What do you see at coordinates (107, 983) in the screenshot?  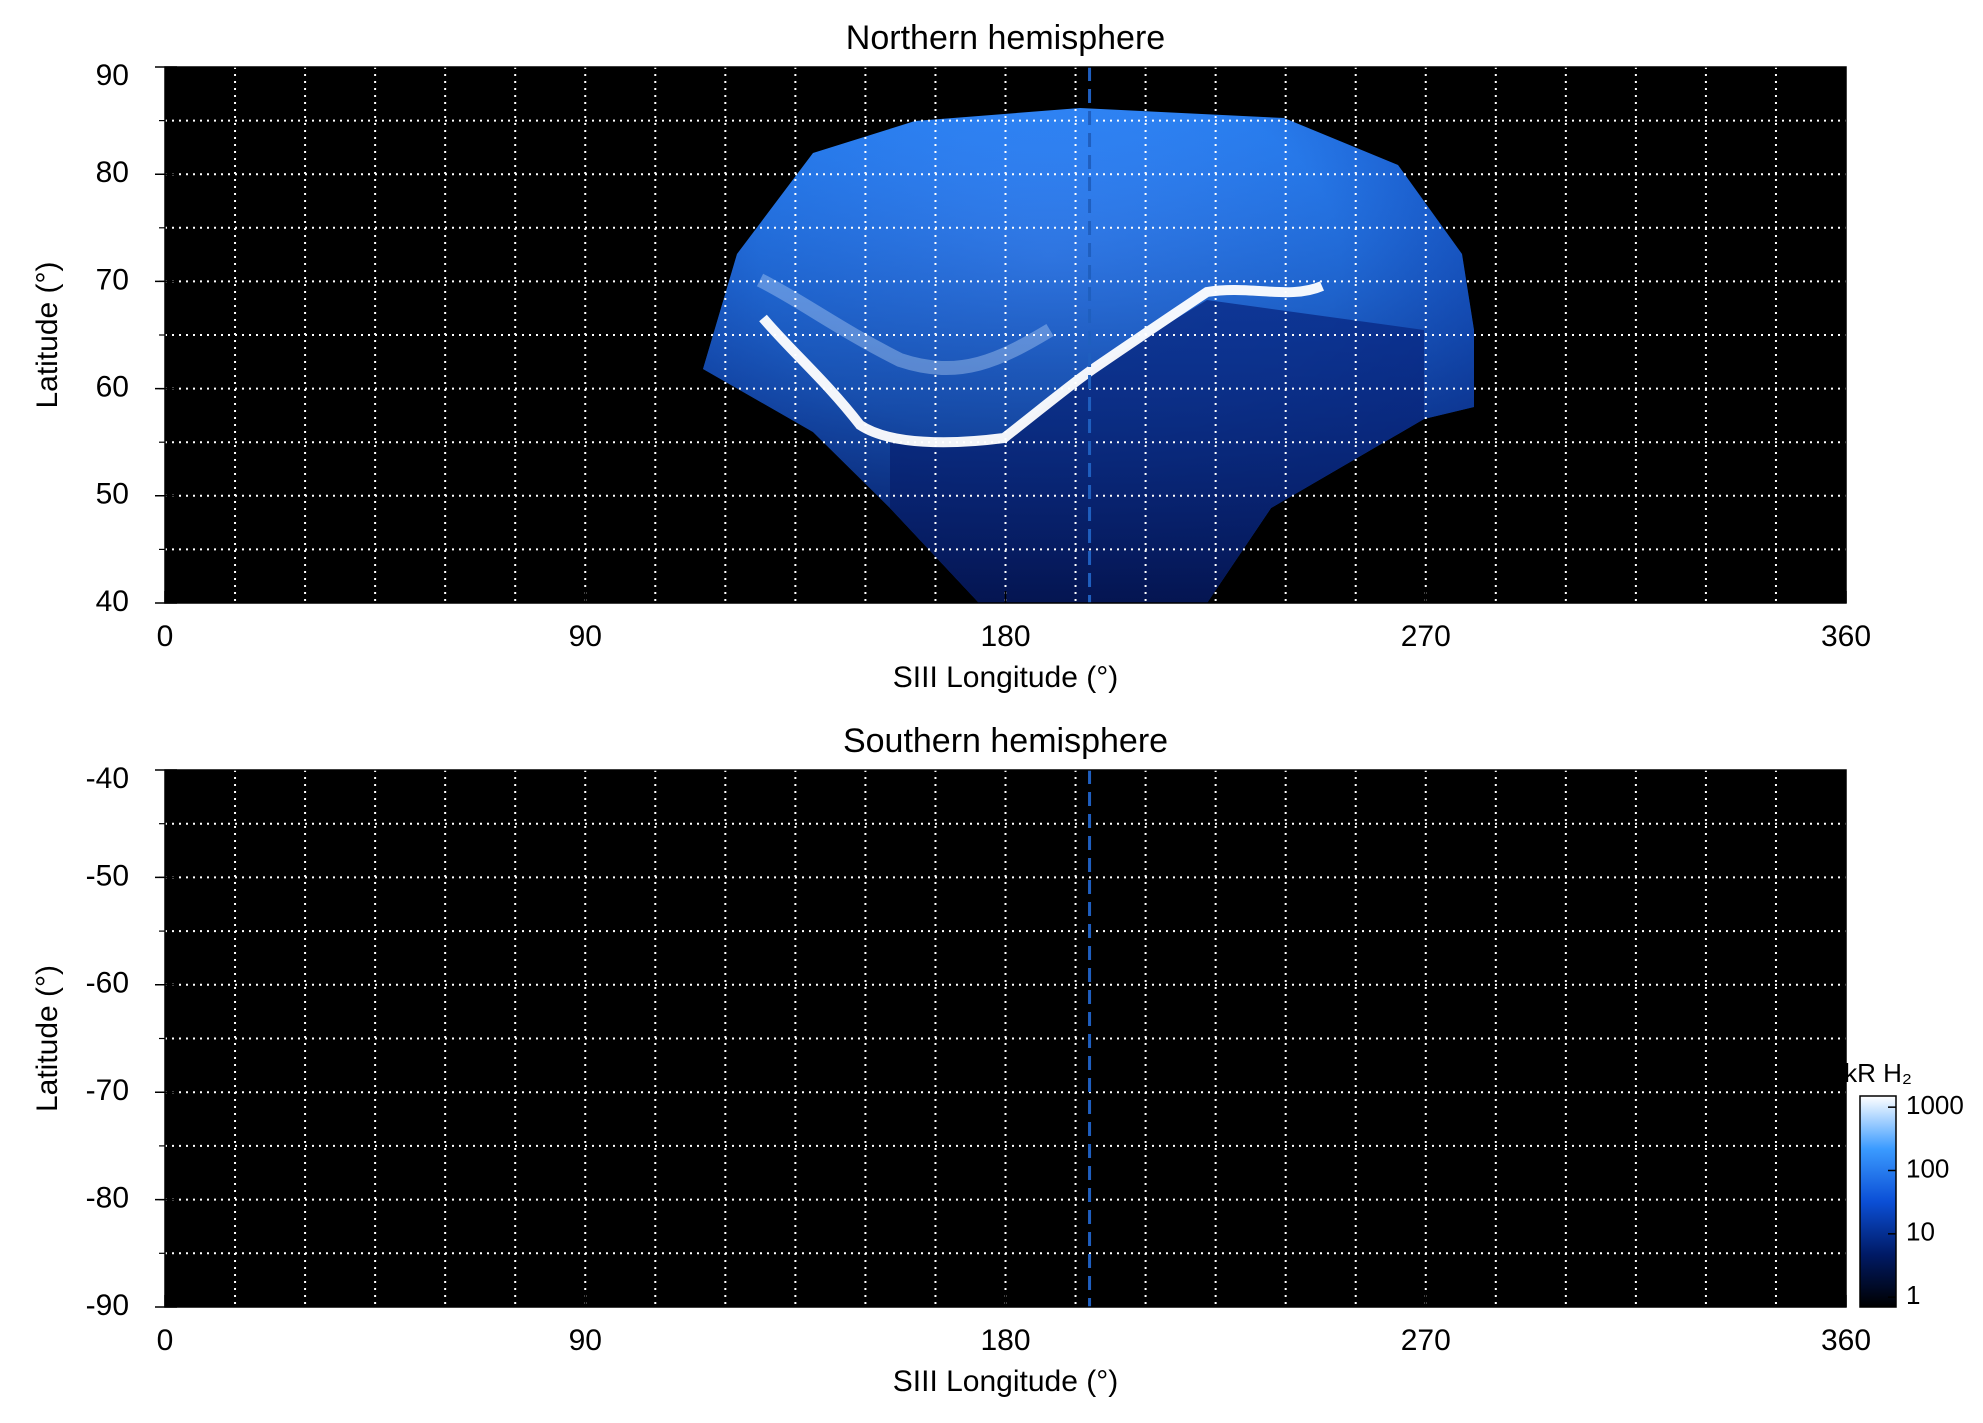 I see `y-tick-label: -60` at bounding box center [107, 983].